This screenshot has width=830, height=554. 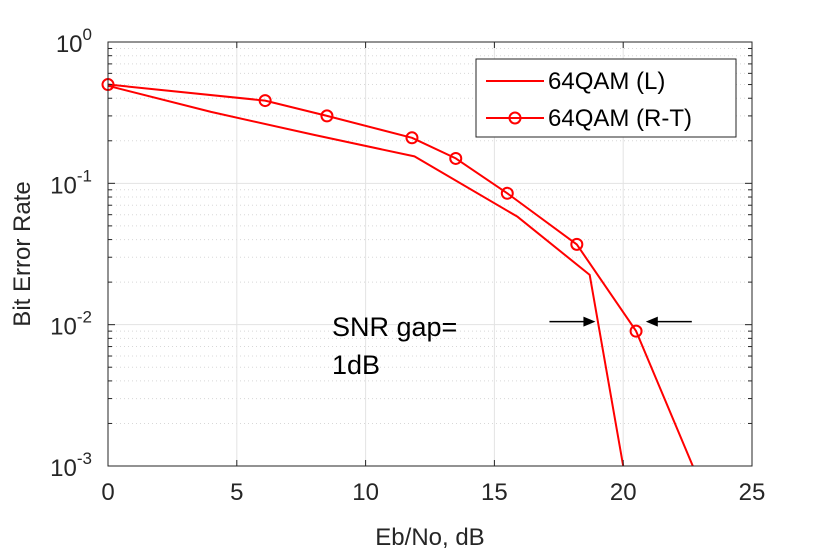 I want to click on y-tick-label: 10⁻³, so click(x=71, y=465).